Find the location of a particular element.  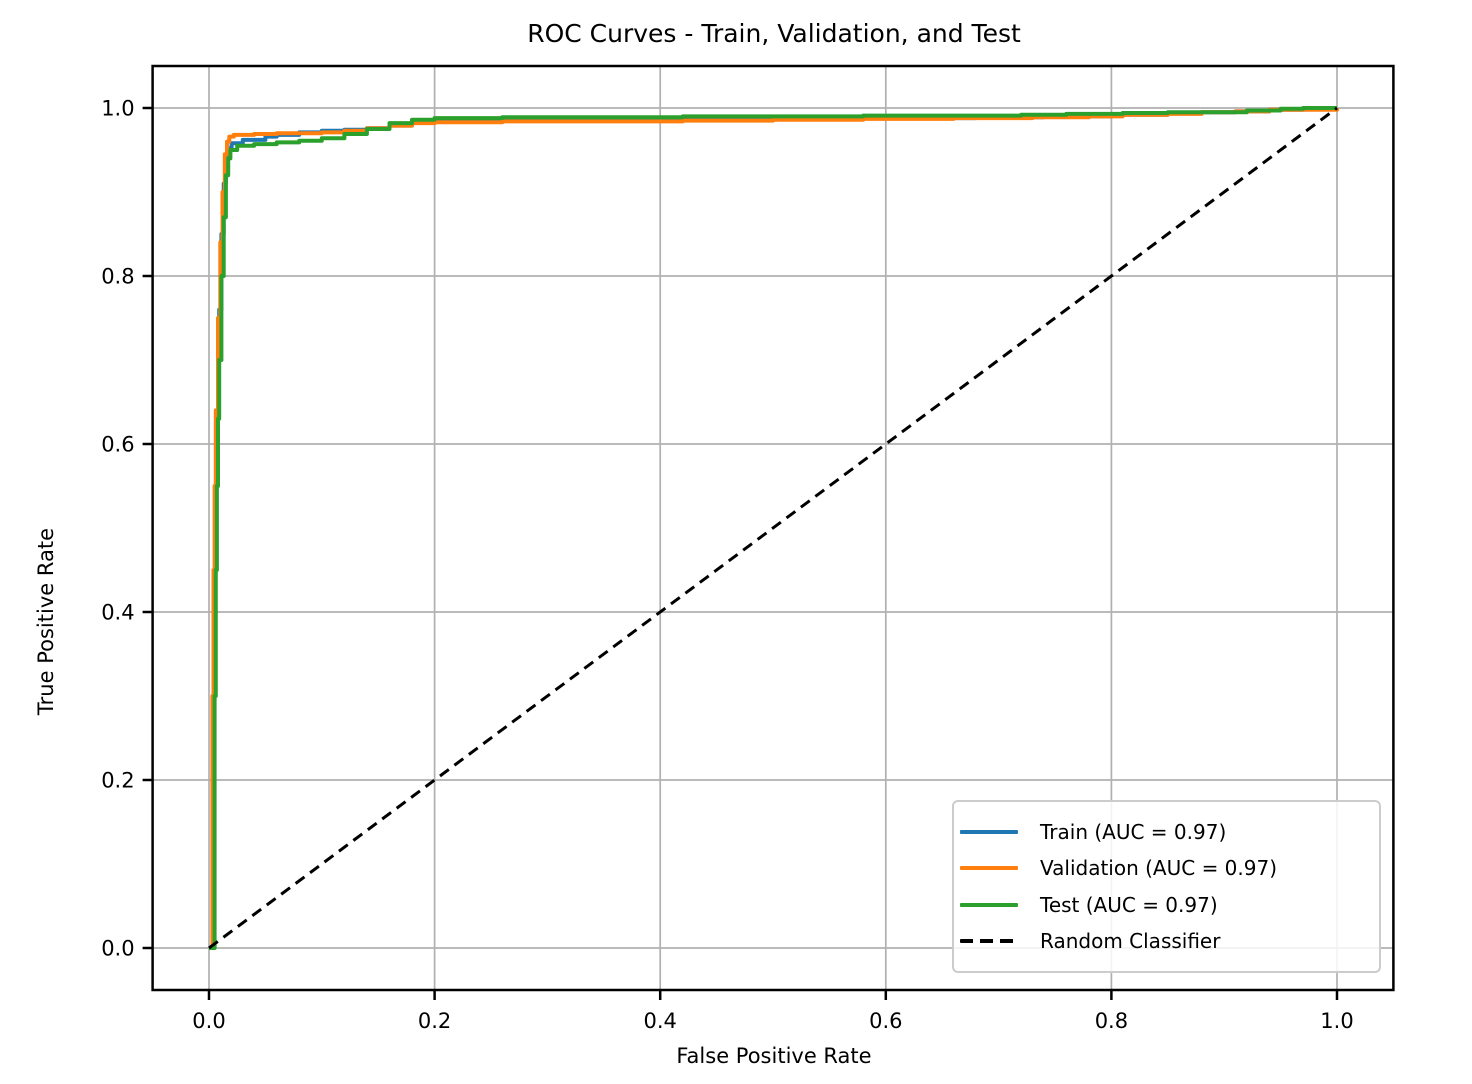

x-tick-label: 1.0 is located at coordinates (1336, 1021).